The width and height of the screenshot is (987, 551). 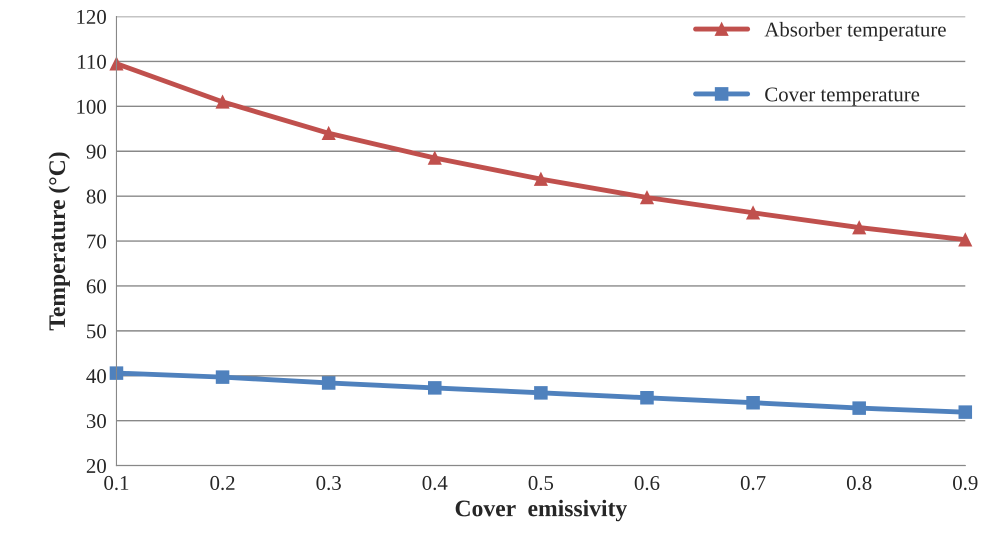 What do you see at coordinates (91, 107) in the screenshot?
I see `y-tick-label: 100` at bounding box center [91, 107].